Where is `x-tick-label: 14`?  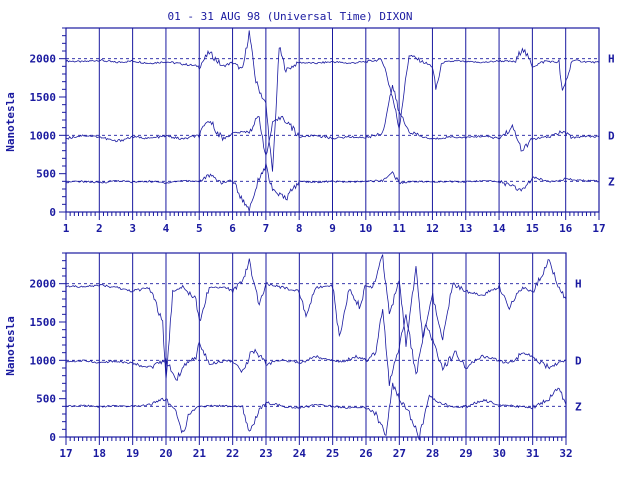 x-tick-label: 14 is located at coordinates (499, 228).